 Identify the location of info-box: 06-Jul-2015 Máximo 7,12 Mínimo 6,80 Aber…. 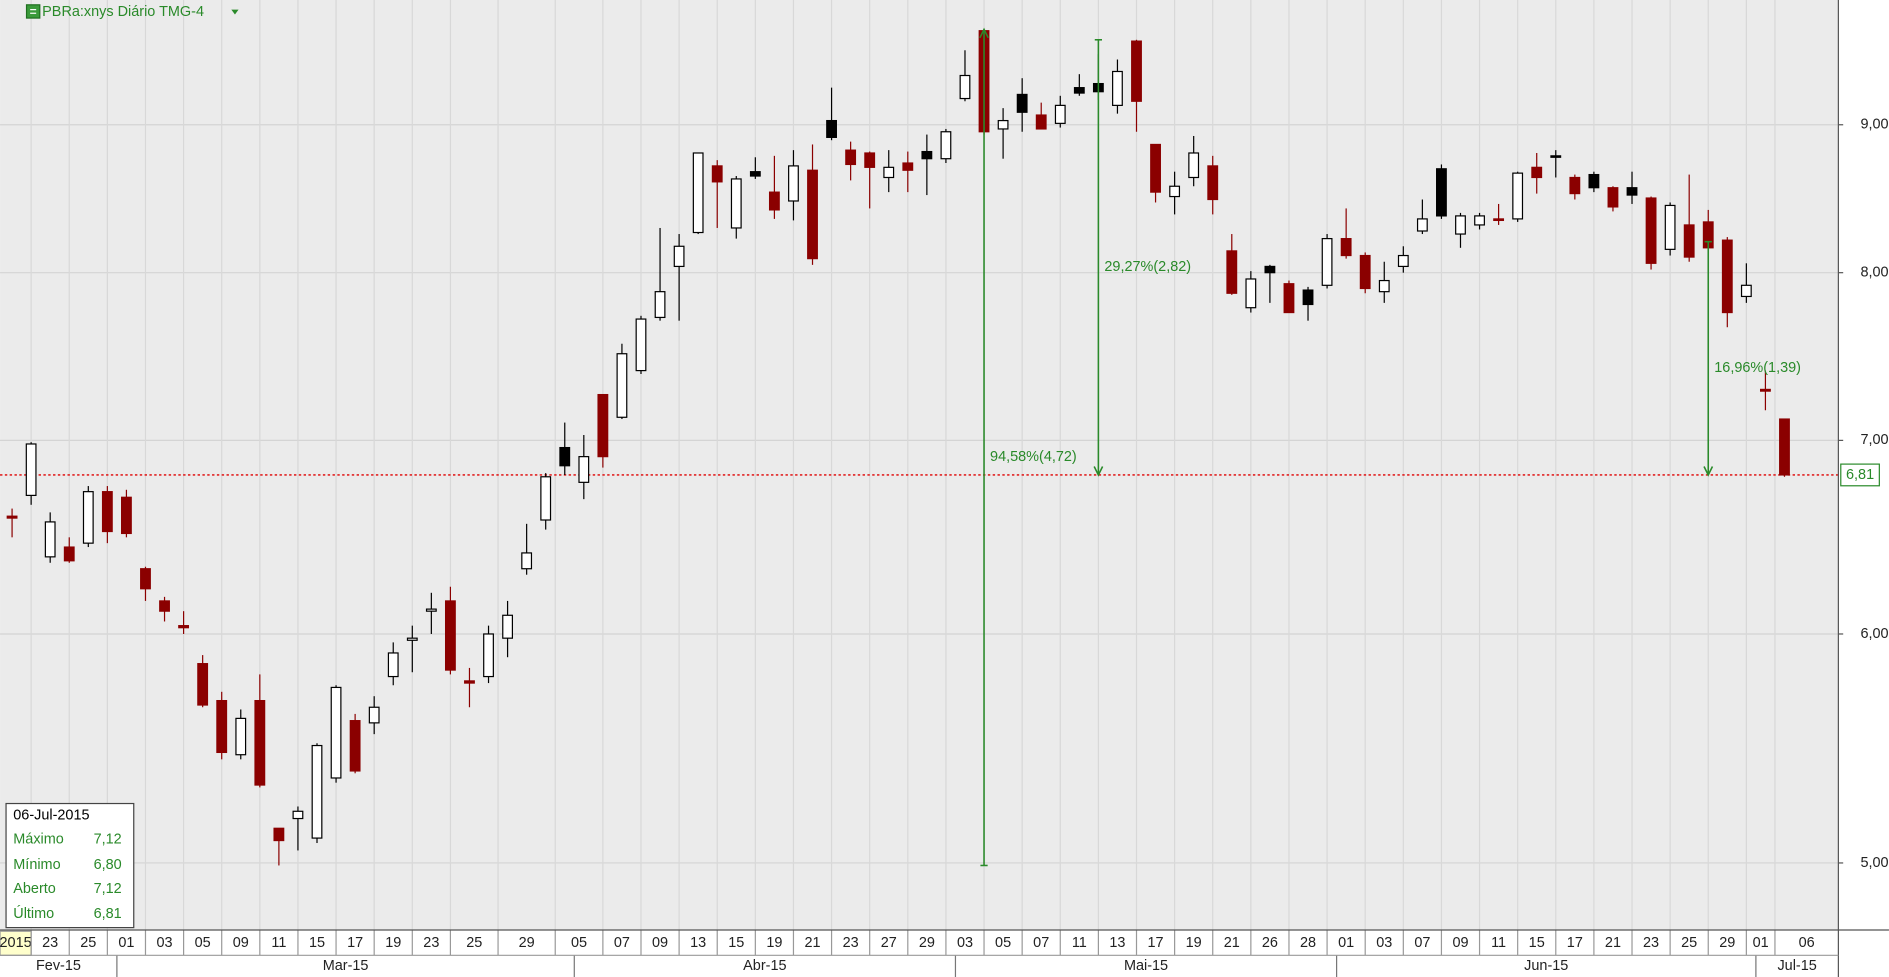
(70, 865).